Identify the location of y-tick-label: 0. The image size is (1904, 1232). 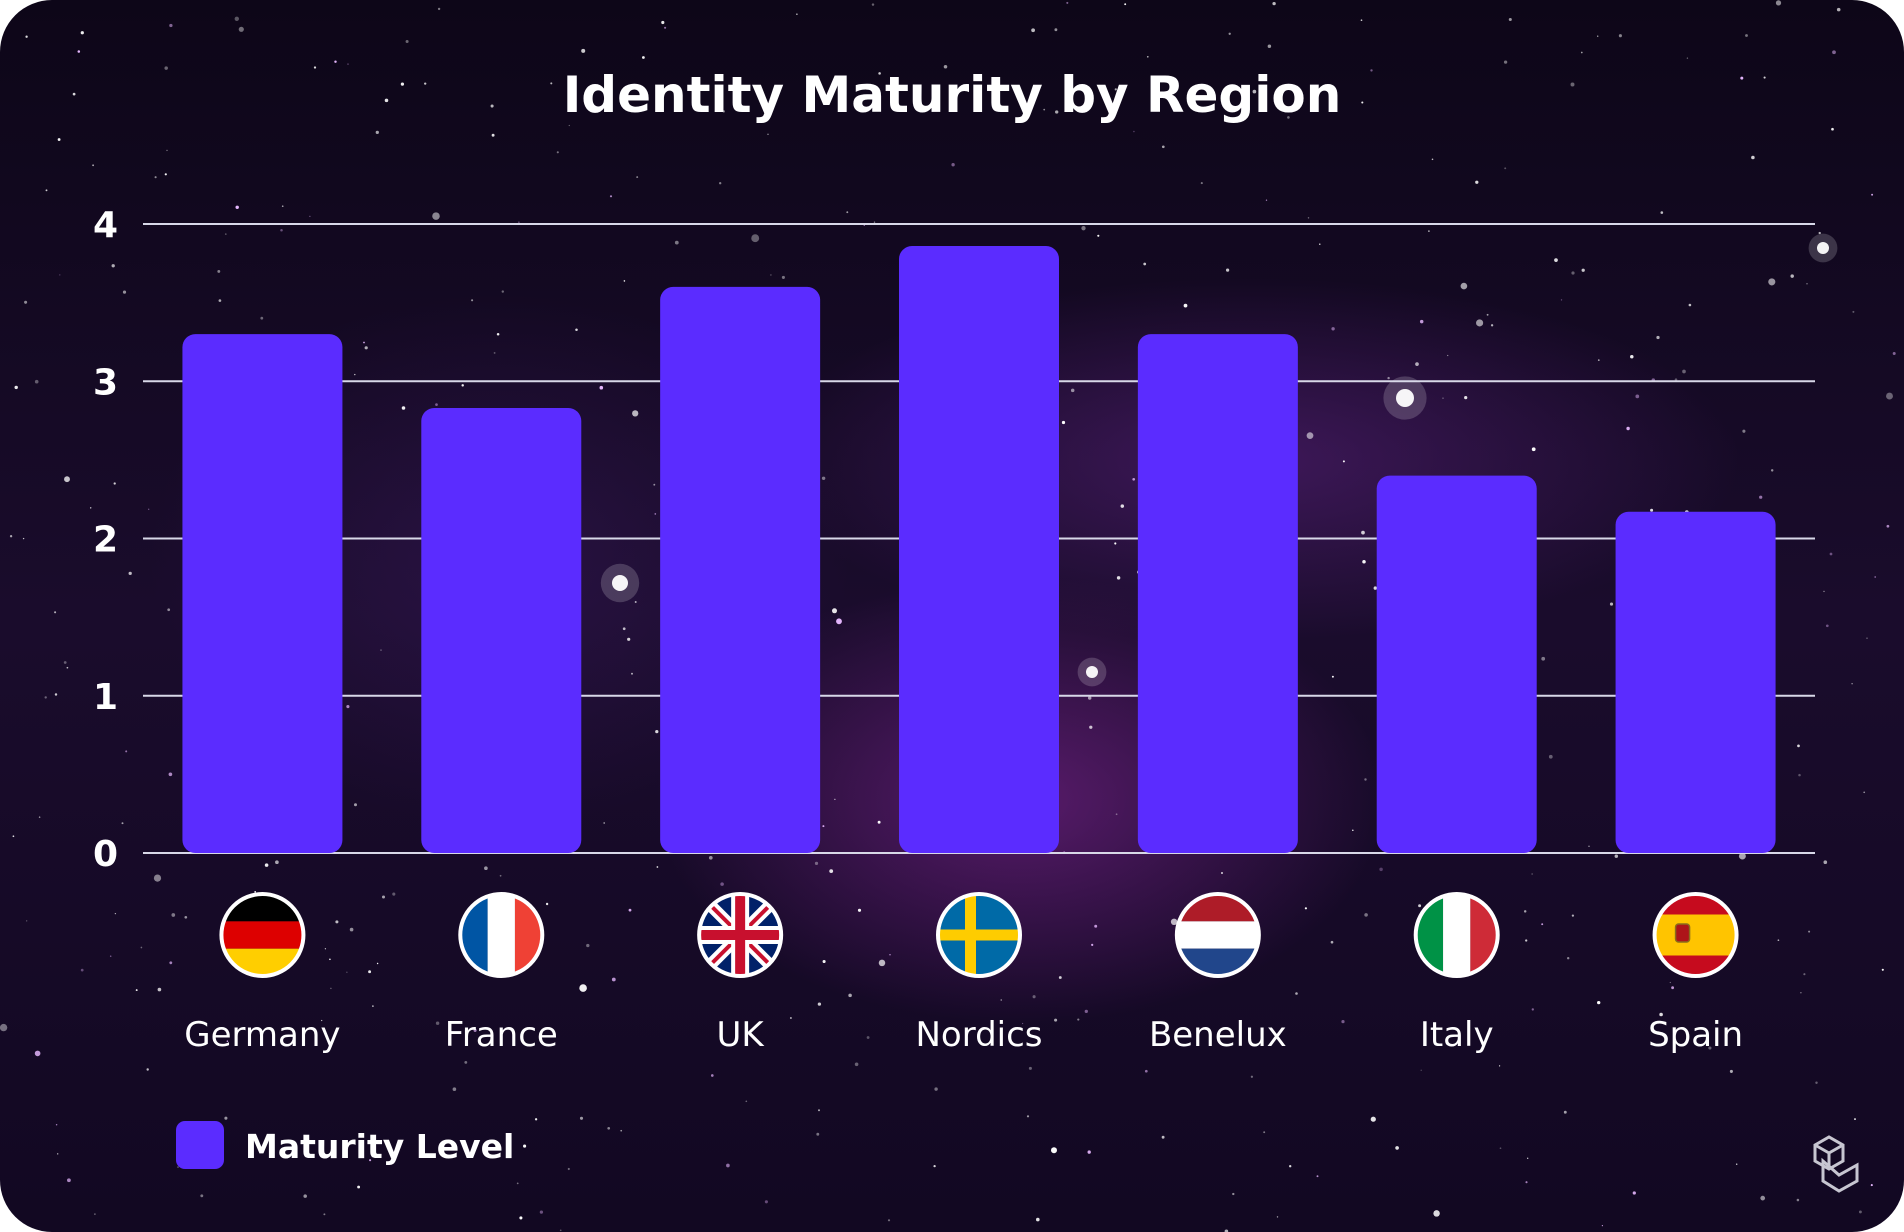
(105, 854).